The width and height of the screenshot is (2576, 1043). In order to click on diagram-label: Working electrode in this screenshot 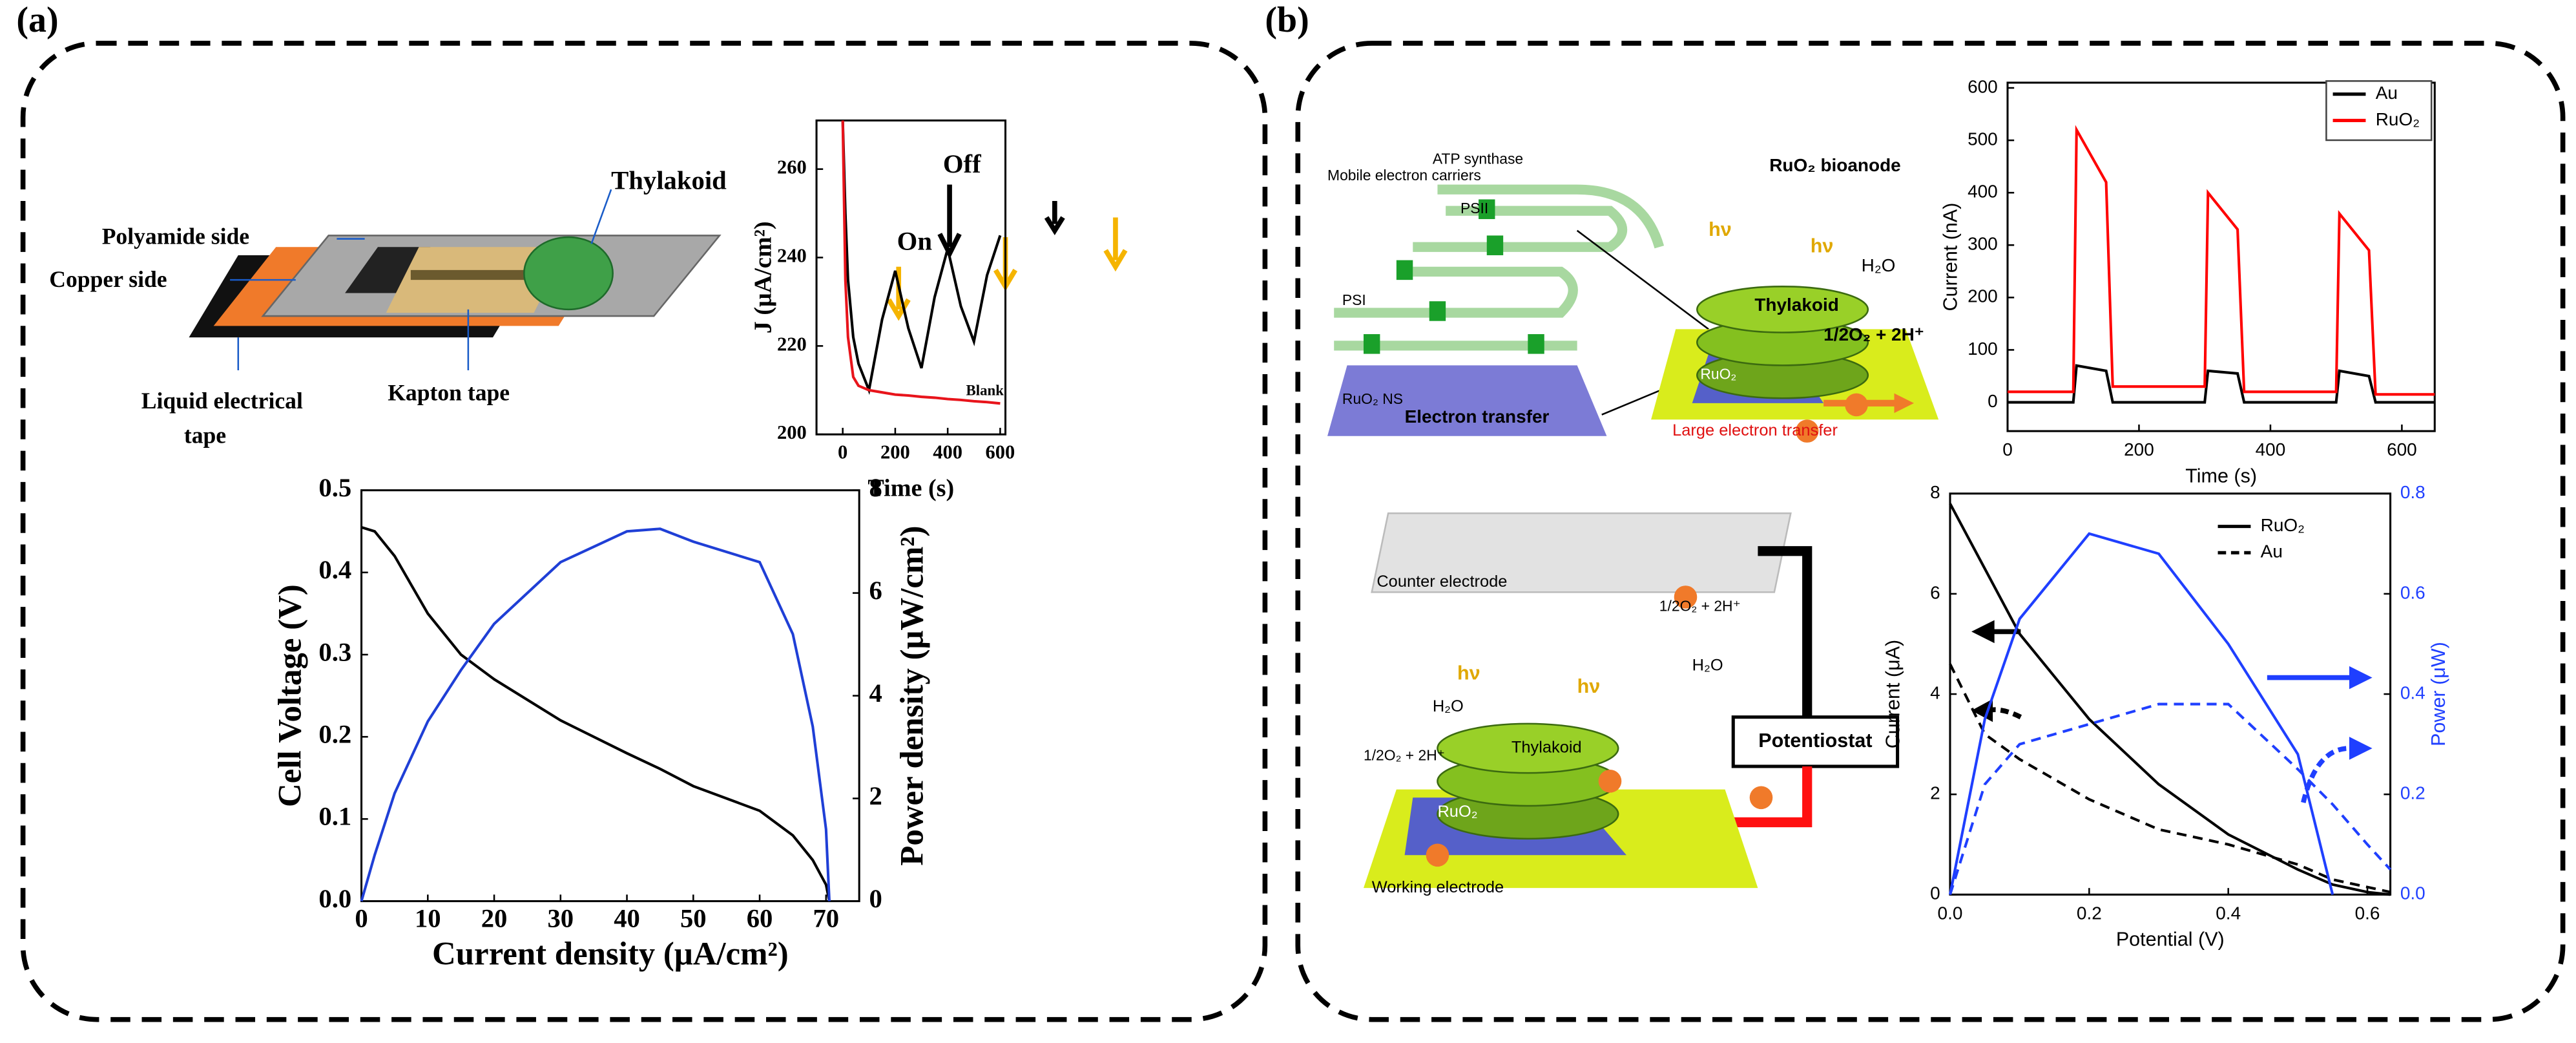, I will do `click(1438, 887)`.